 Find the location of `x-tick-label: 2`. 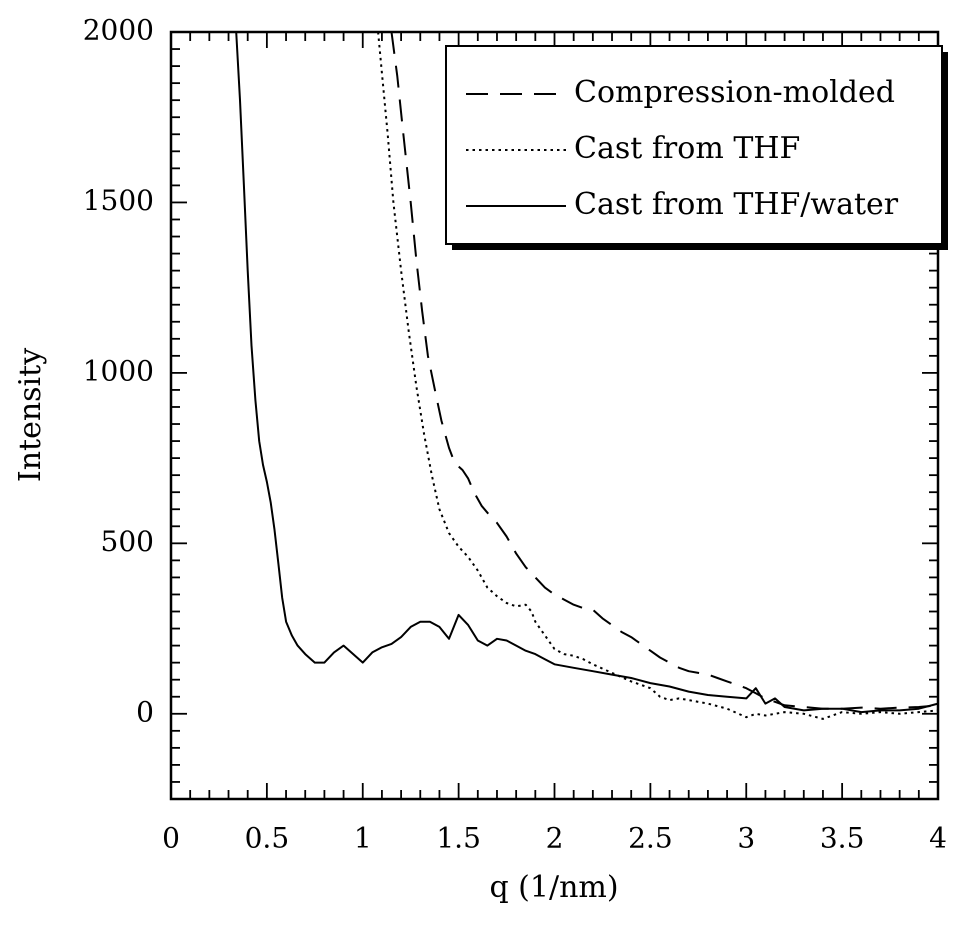

x-tick-label: 2 is located at coordinates (555, 838).